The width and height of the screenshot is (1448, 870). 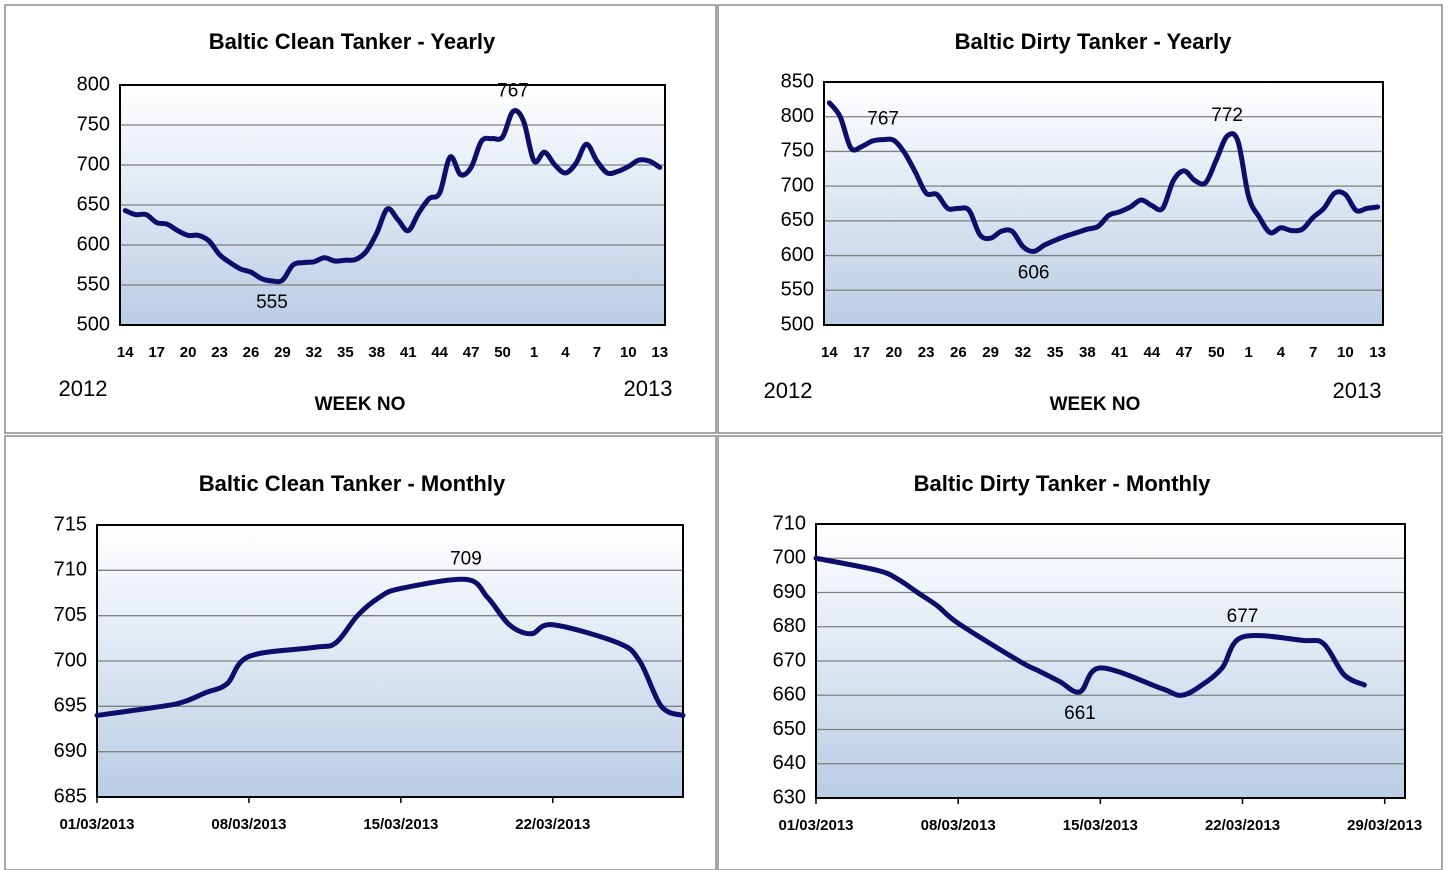 What do you see at coordinates (1243, 616) in the screenshot?
I see `data-label: 677` at bounding box center [1243, 616].